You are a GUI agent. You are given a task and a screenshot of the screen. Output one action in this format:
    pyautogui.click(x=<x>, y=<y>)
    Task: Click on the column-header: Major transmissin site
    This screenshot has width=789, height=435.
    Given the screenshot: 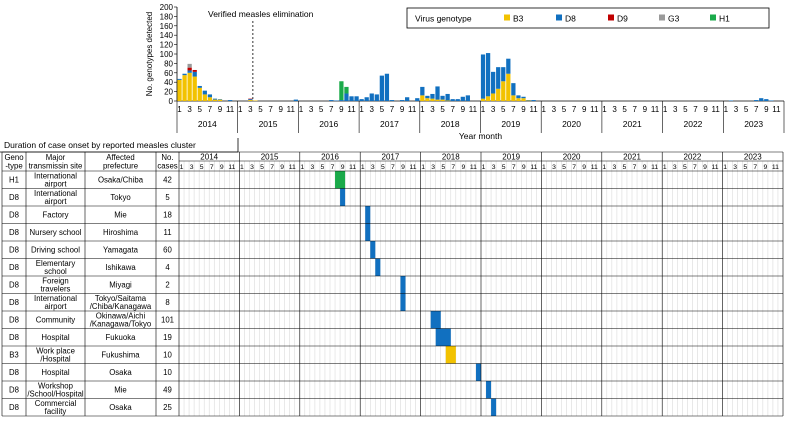 What is the action you would take?
    pyautogui.click(x=56, y=161)
    